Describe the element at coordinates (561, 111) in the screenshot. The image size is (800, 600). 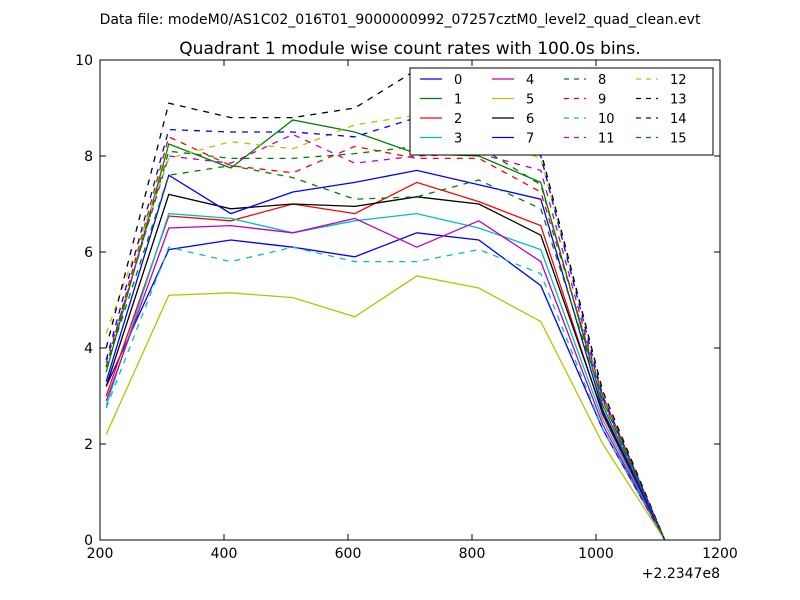
I see `legend-frame` at that location.